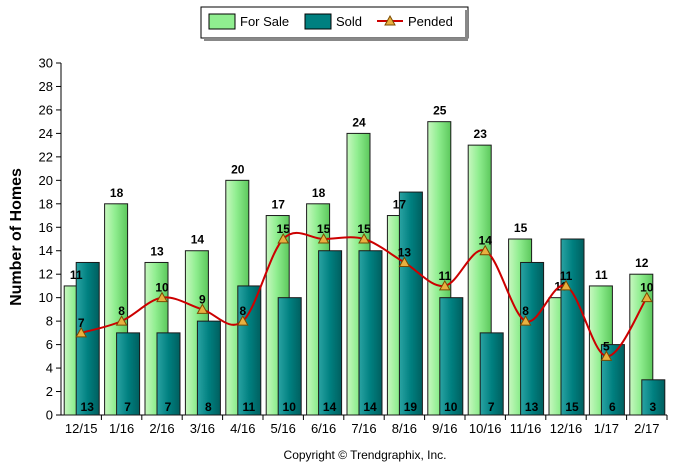 This screenshot has width=688, height=472. Describe the element at coordinates (49, 368) in the screenshot. I see `y-tick-label: 4` at that location.